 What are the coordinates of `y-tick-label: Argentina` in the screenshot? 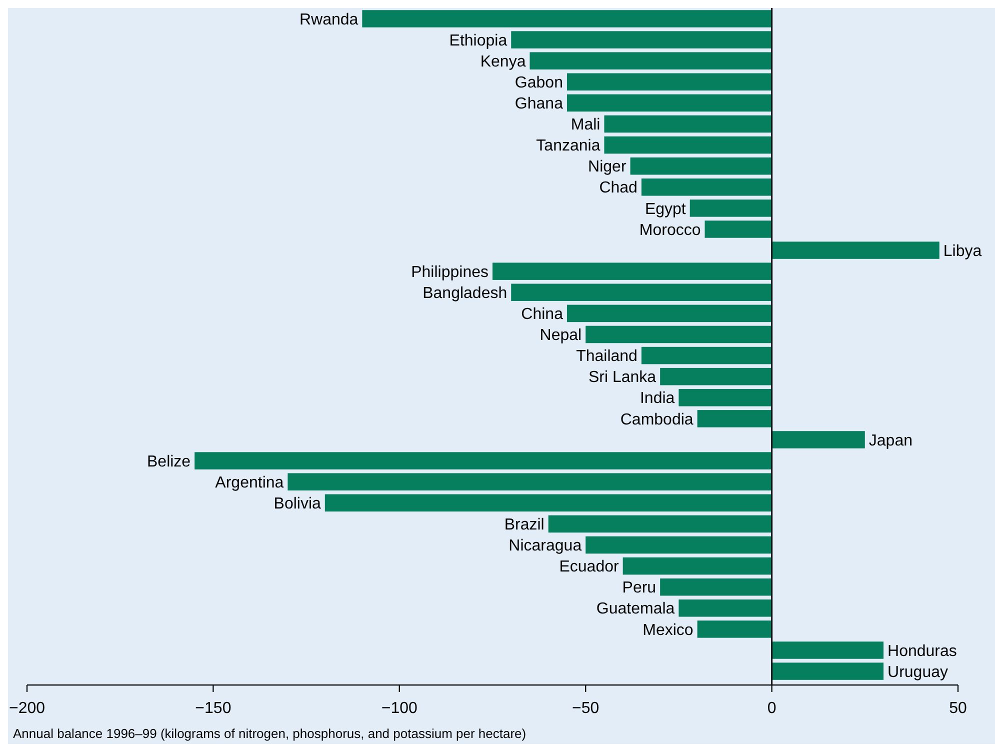 It's located at (249, 483).